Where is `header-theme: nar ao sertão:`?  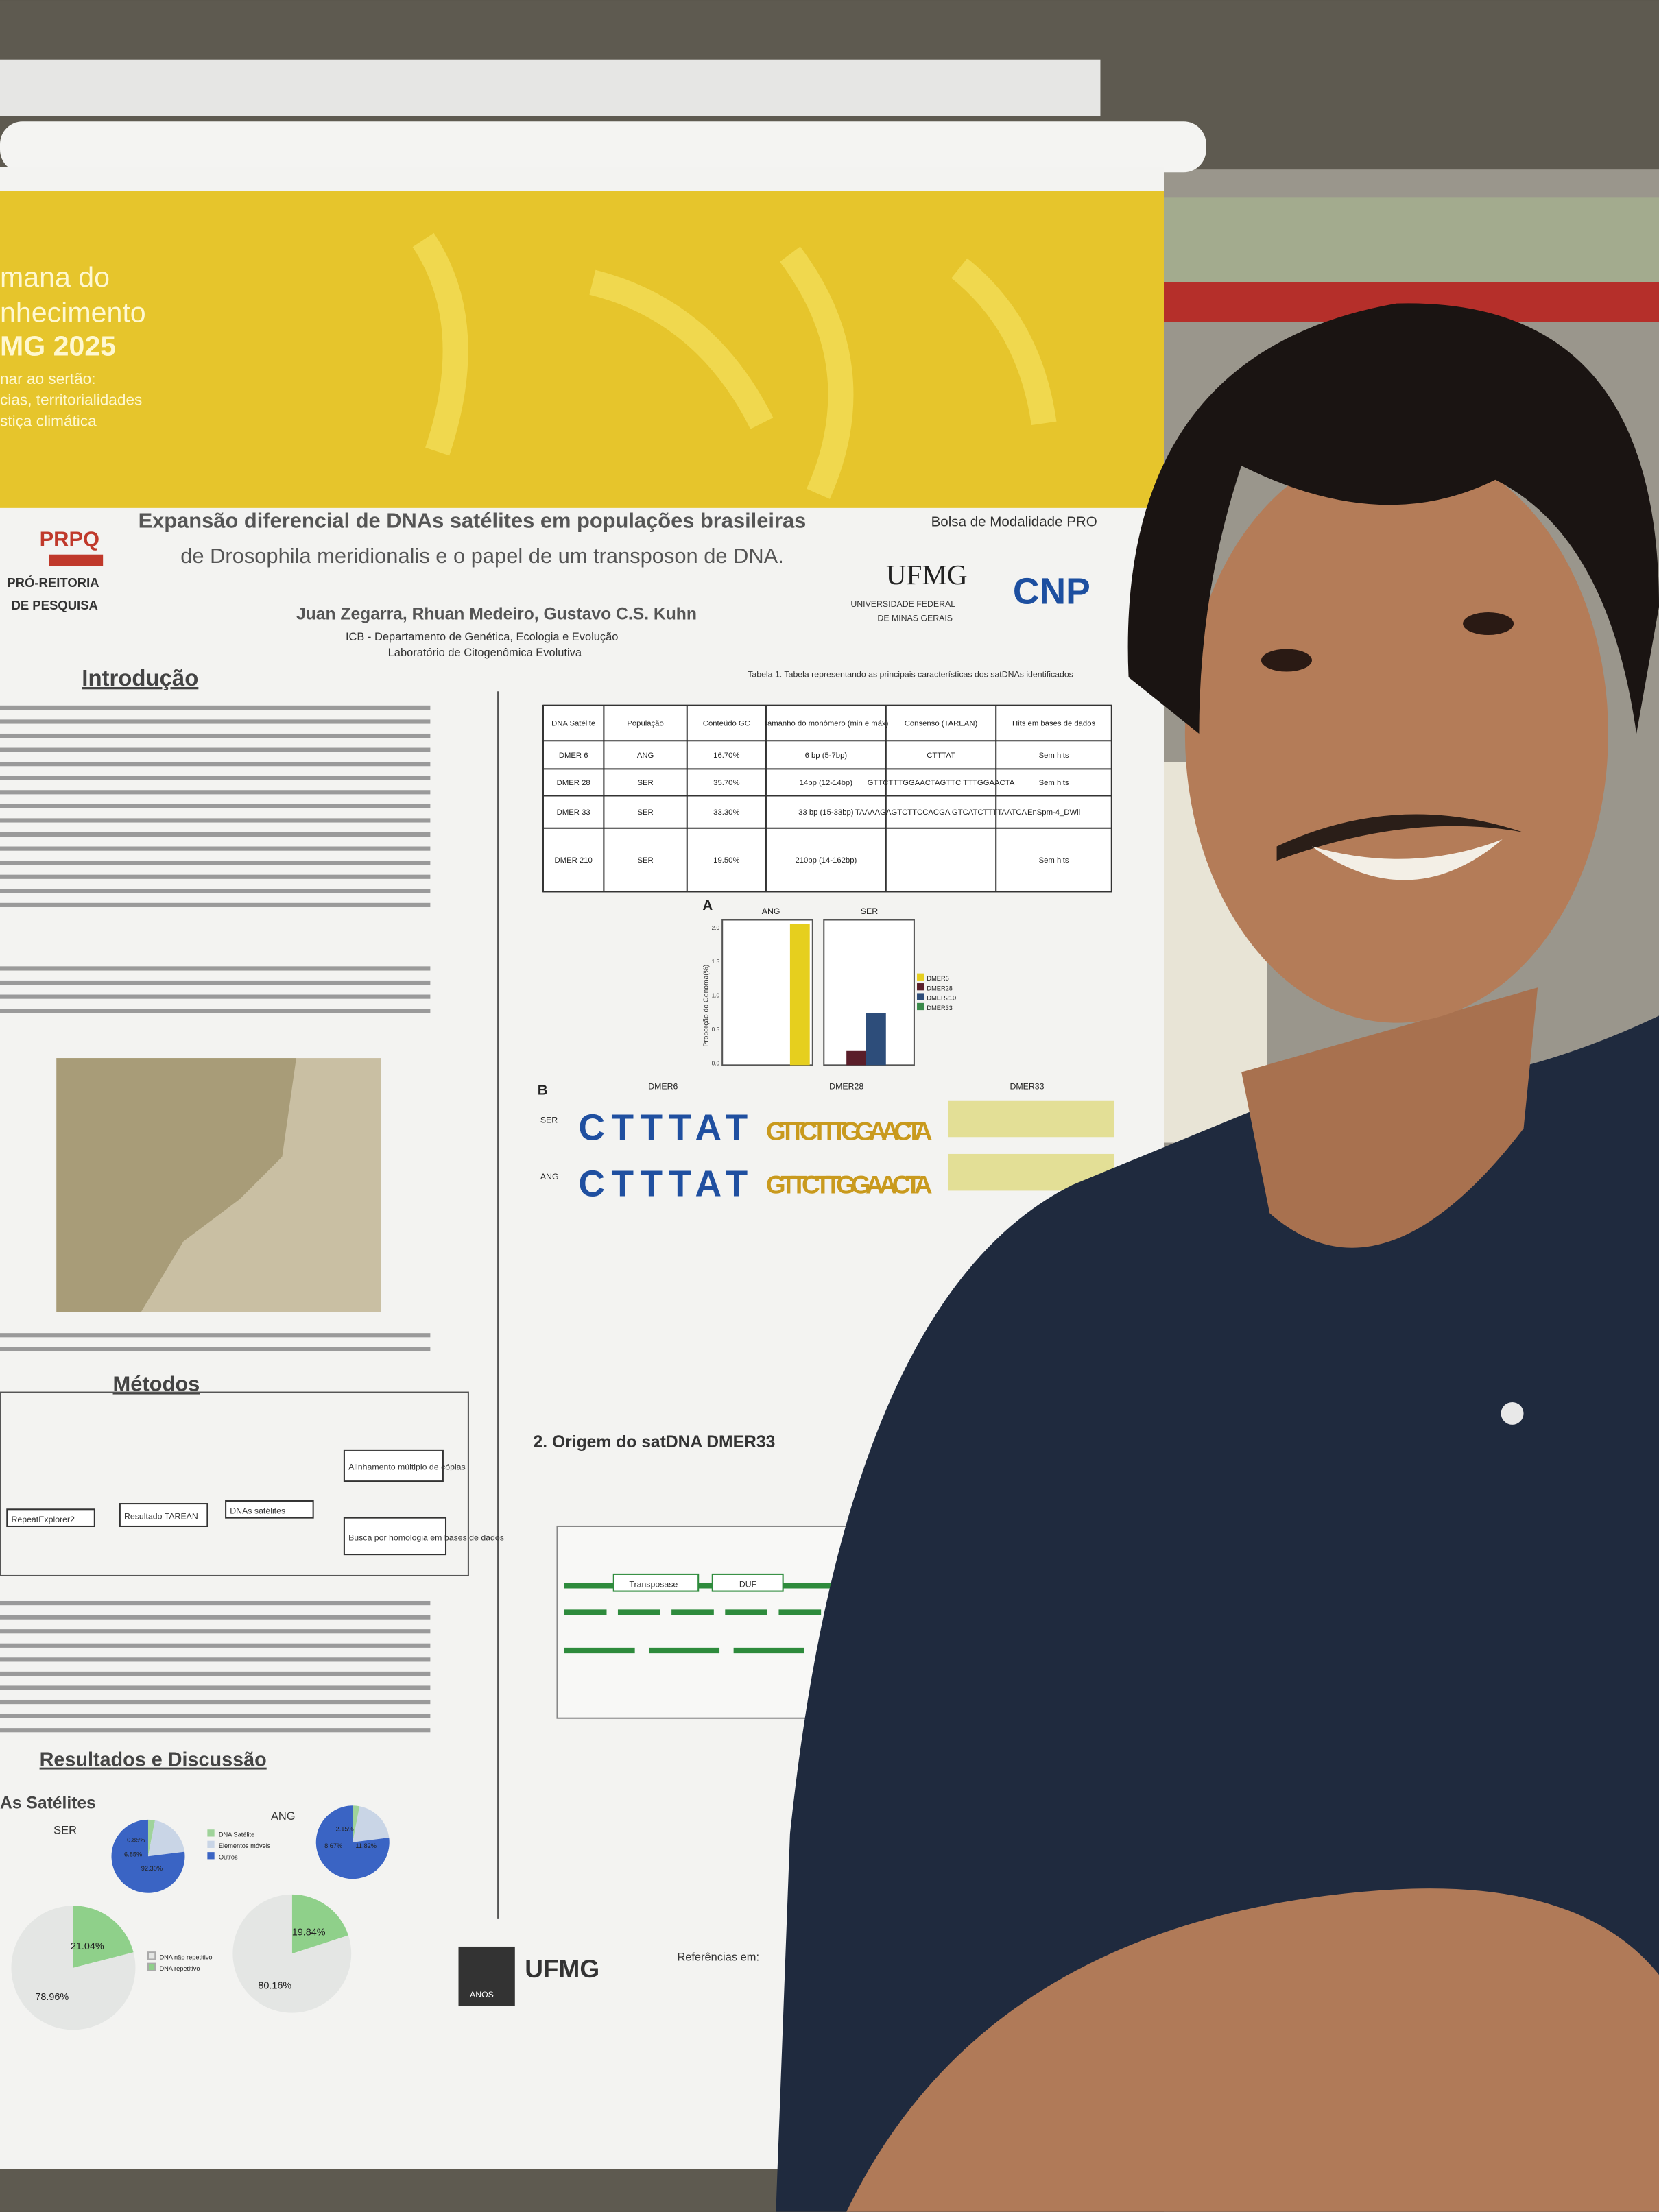
header-theme: nar ao sertão: is located at coordinates (48, 378).